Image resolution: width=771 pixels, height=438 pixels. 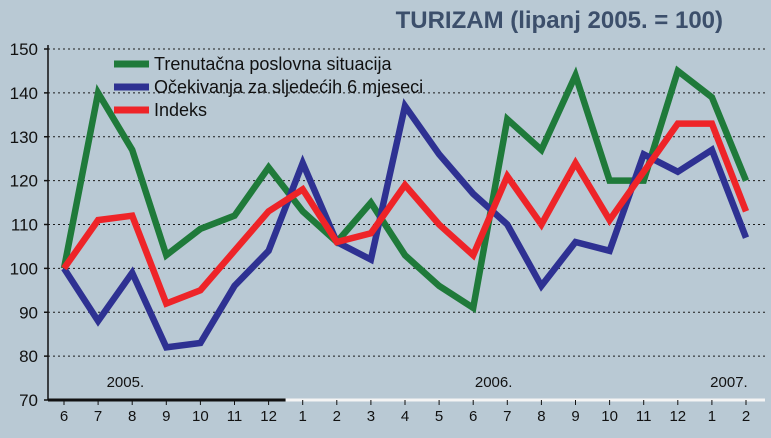 I want to click on legend-label-3: Indeks, so click(x=180, y=110).